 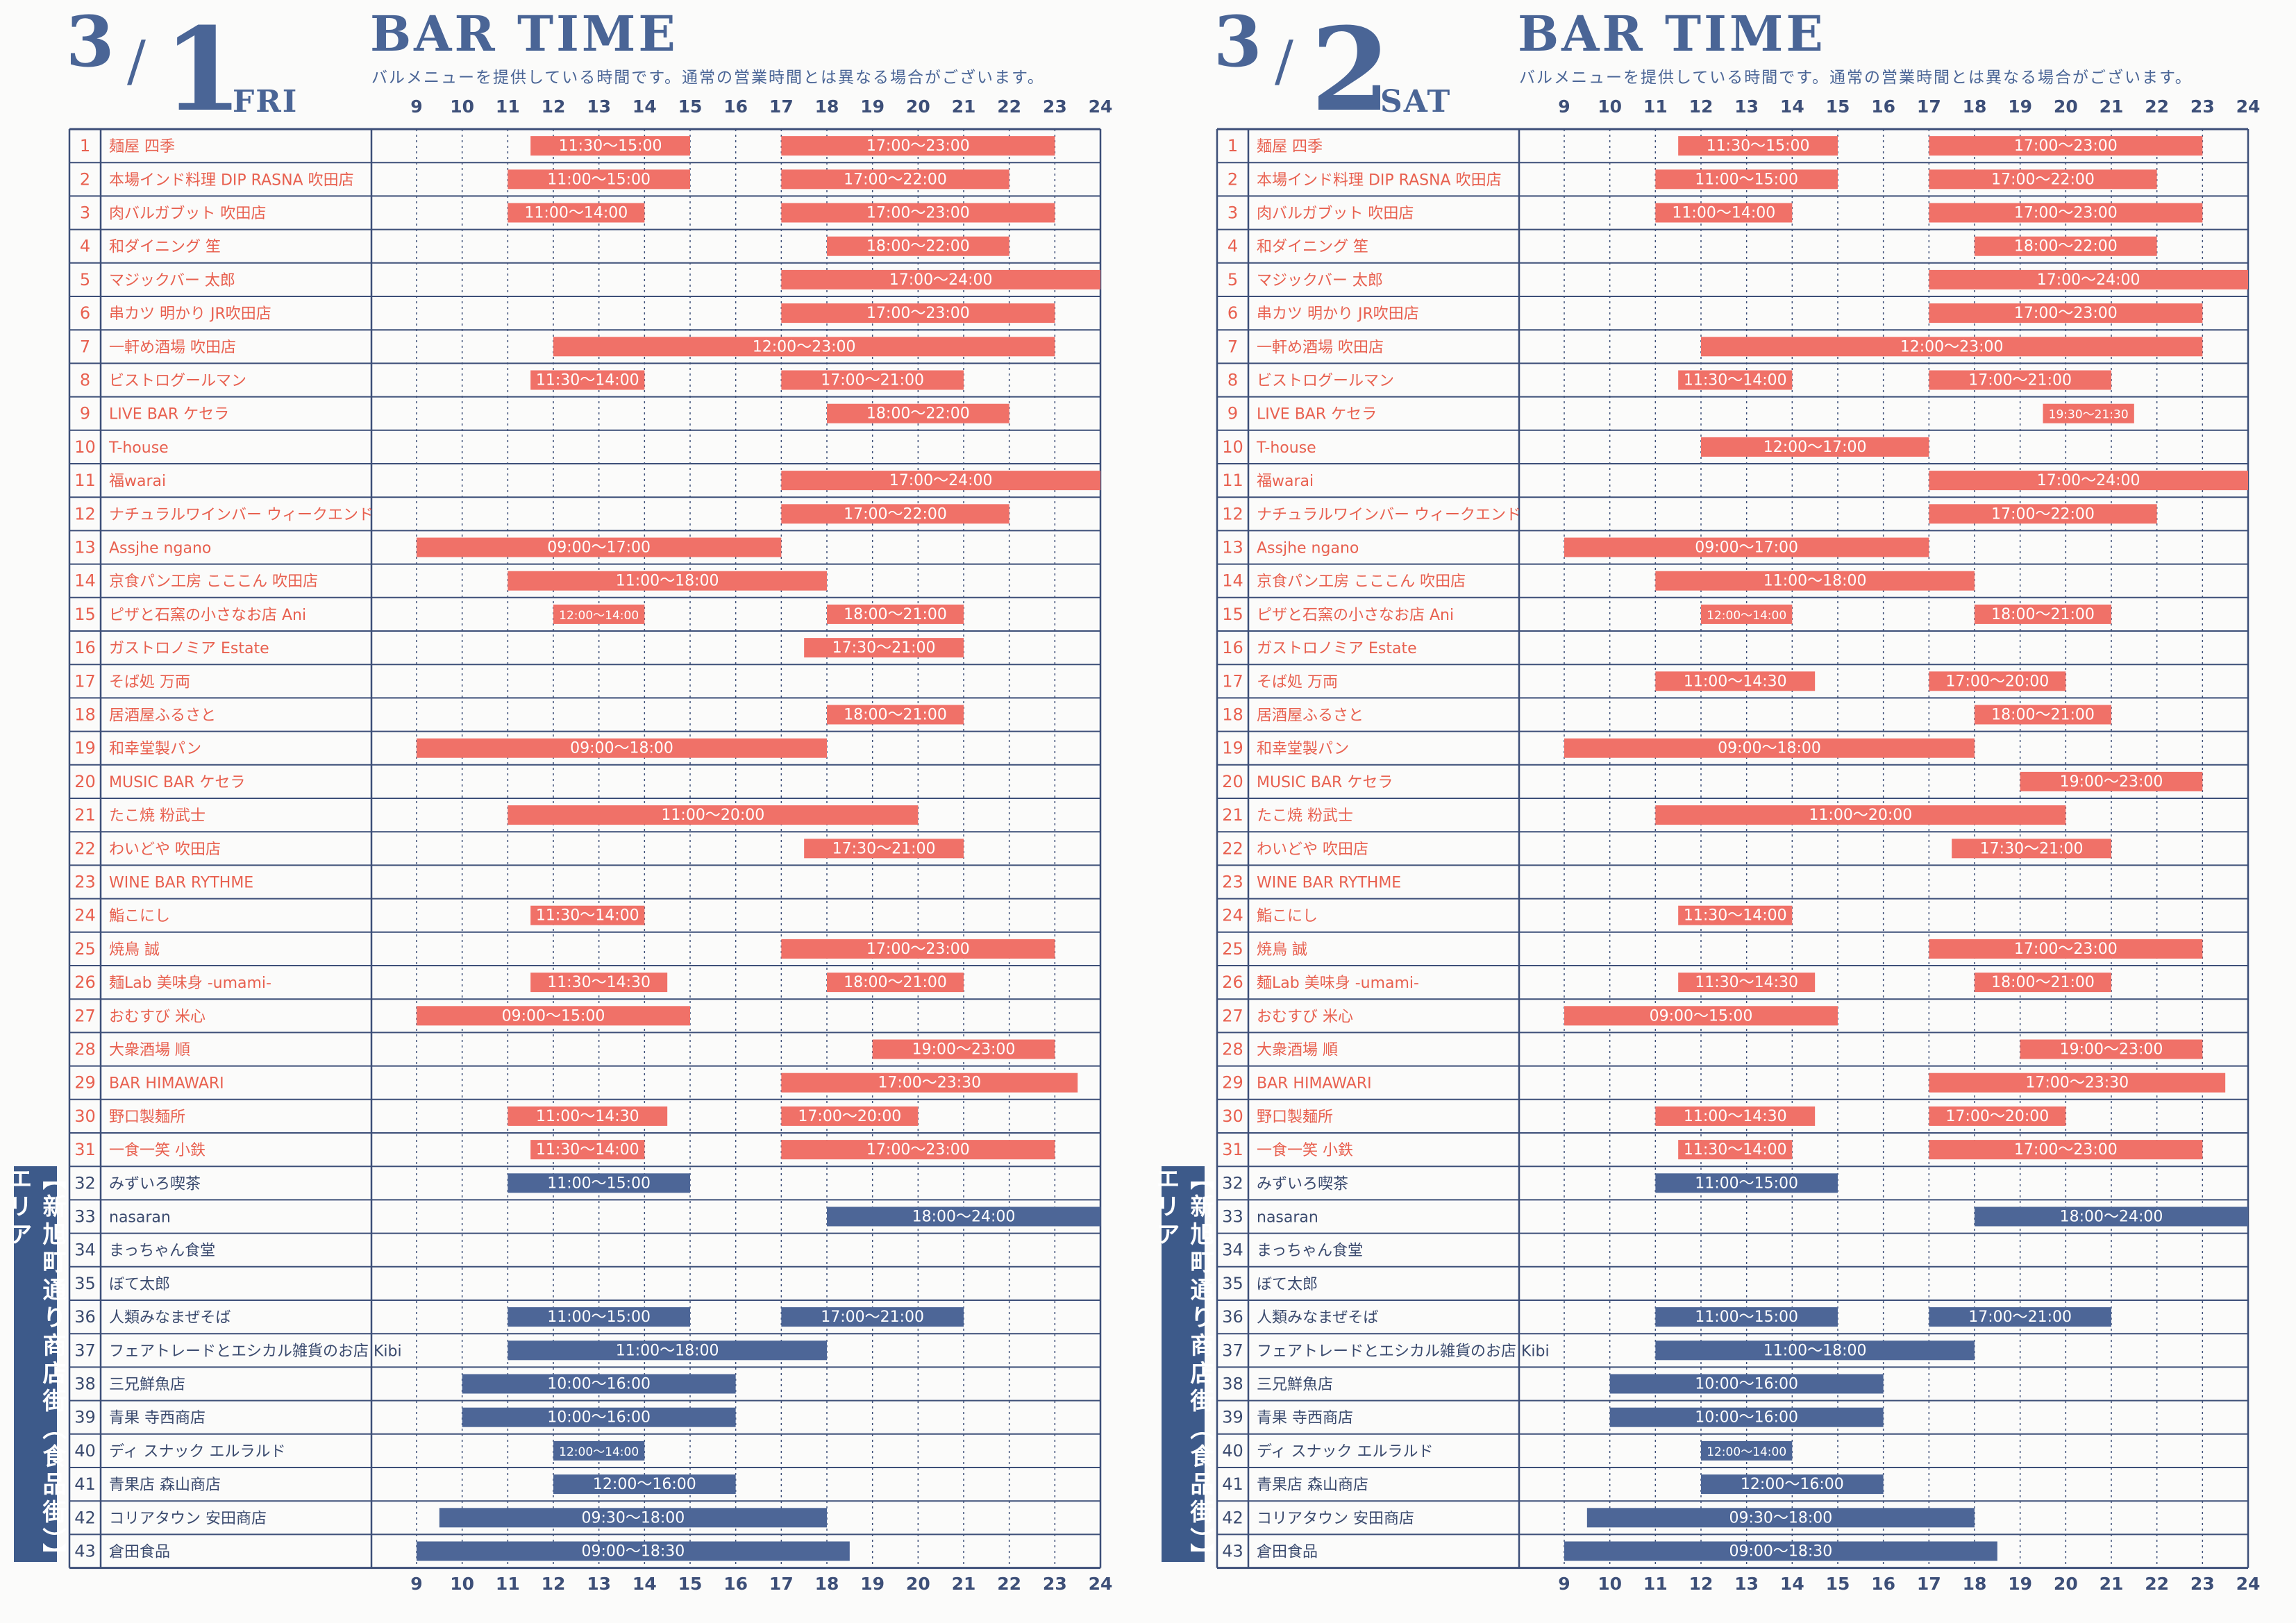 I want to click on shop-name: ぼて太郎, so click(x=1287, y=1284).